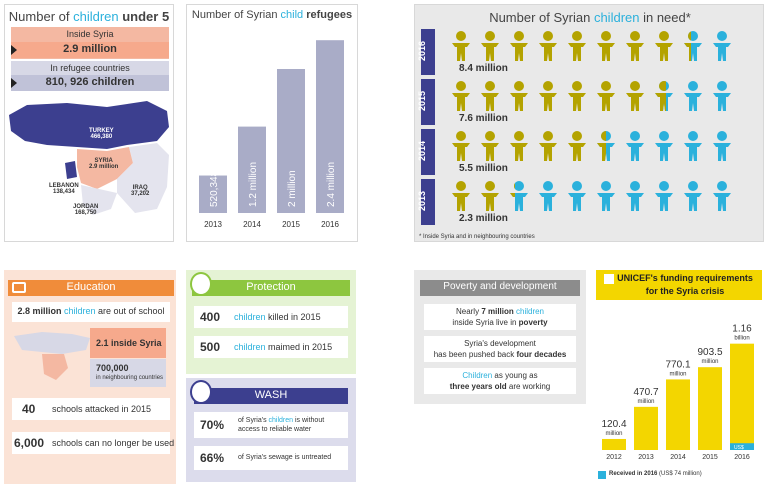 The width and height of the screenshot is (768, 490). What do you see at coordinates (86, 210) in the screenshot?
I see `map-label-jordan: JORDAN 168,750` at bounding box center [86, 210].